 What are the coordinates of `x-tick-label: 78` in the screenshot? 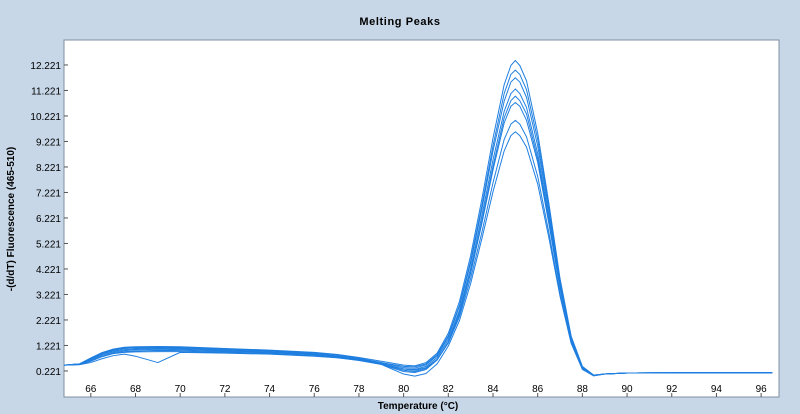 It's located at (359, 389).